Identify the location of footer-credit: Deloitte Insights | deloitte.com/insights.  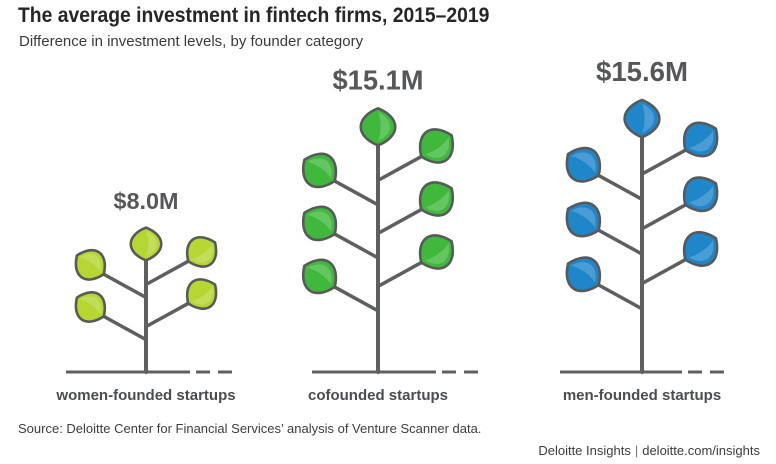
(649, 450).